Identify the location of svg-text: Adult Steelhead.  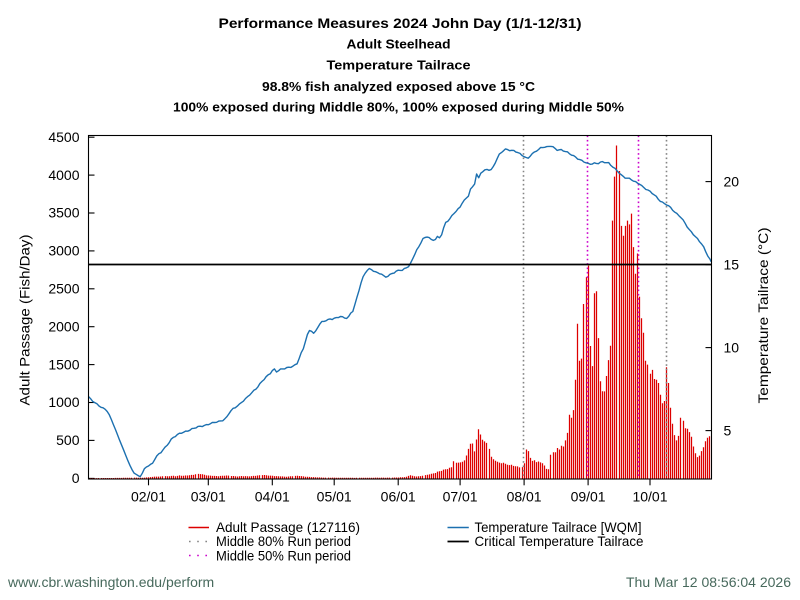
(399, 43).